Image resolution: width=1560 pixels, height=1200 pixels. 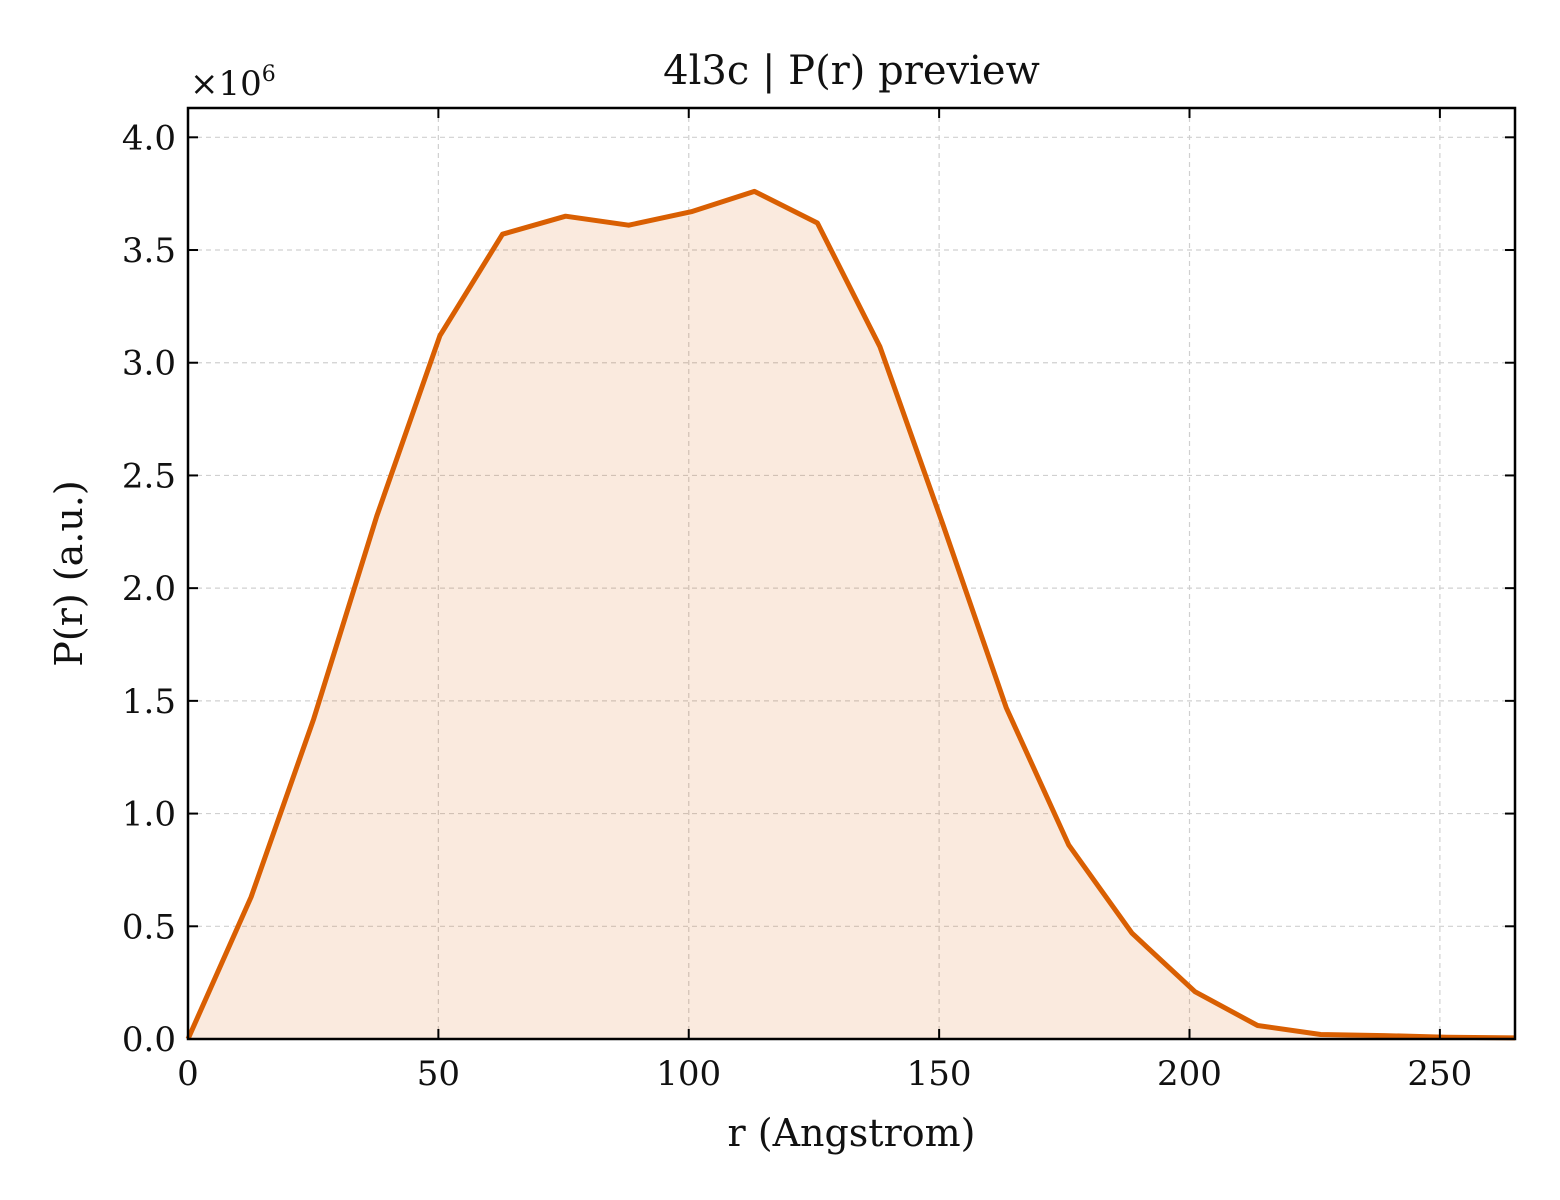 What do you see at coordinates (1439, 1074) in the screenshot?
I see `x-tick-label: 250` at bounding box center [1439, 1074].